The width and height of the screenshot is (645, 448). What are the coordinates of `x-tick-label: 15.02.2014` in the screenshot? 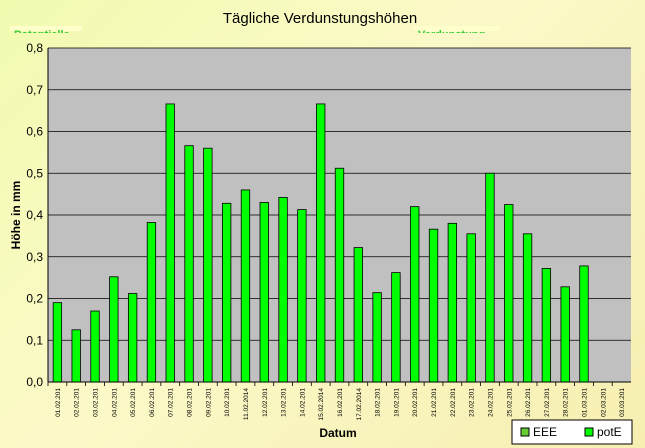 It's located at (321, 404).